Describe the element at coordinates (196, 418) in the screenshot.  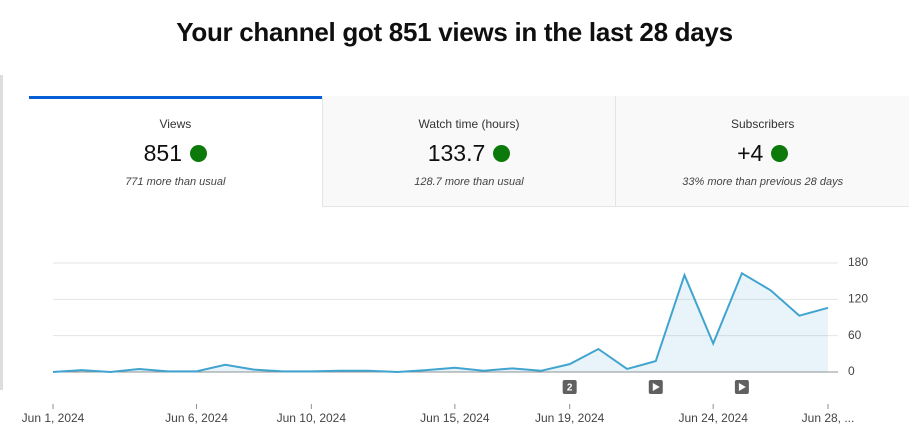
I see `x-tick-label: Jun 6, 2024` at that location.